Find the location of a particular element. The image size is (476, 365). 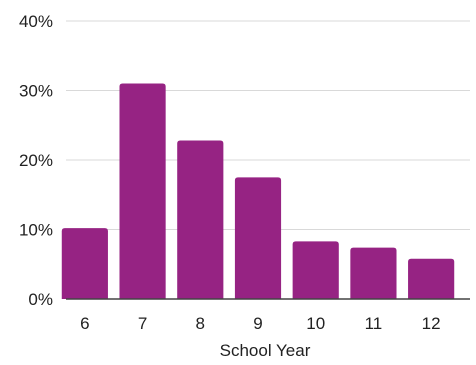

y-tick-label: 40% is located at coordinates (36, 21).